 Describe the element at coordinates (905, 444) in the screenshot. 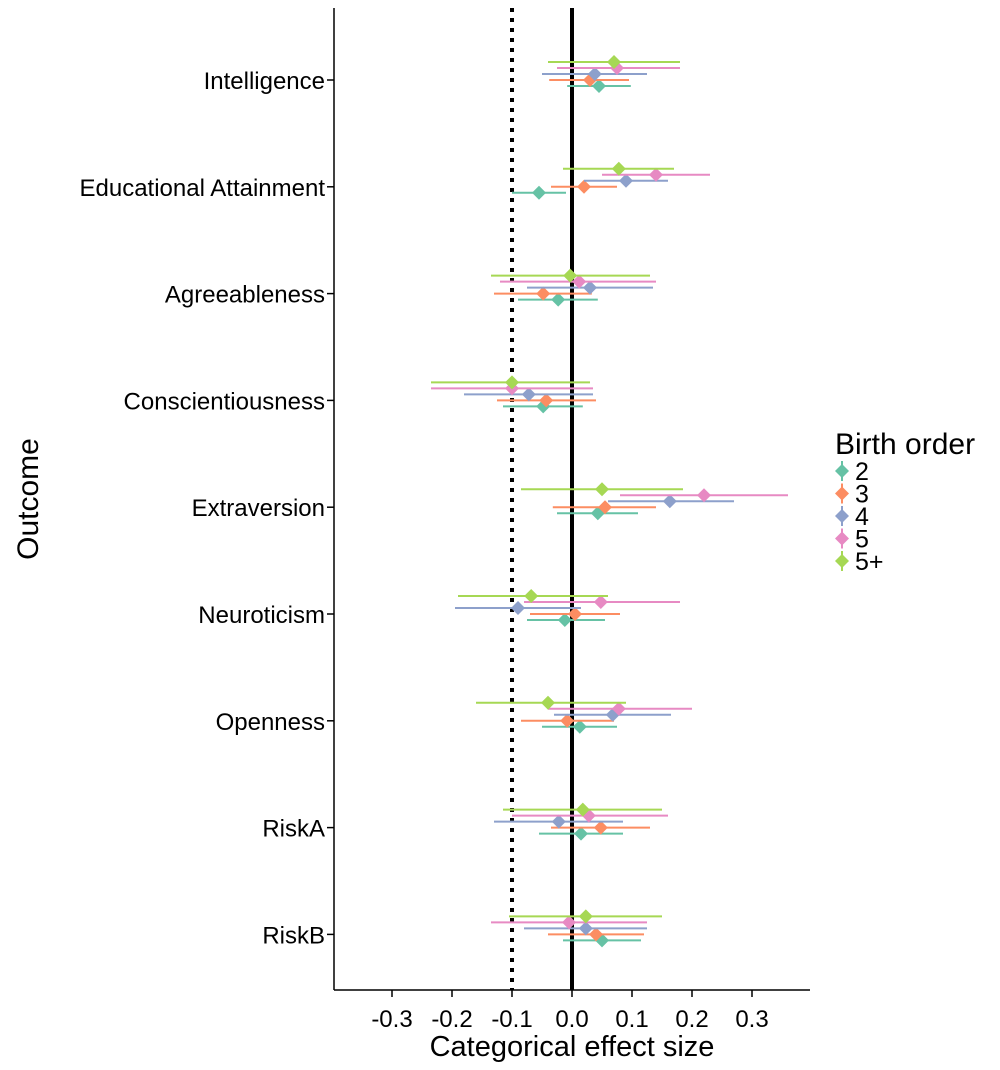

I see `legend-title: Birth order` at that location.